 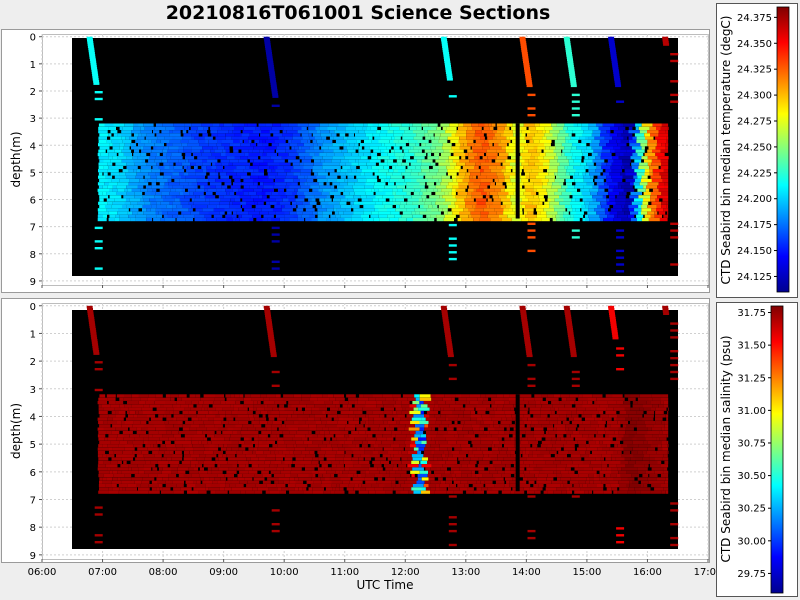 I want to click on profile-dot, so click(x=275, y=228).